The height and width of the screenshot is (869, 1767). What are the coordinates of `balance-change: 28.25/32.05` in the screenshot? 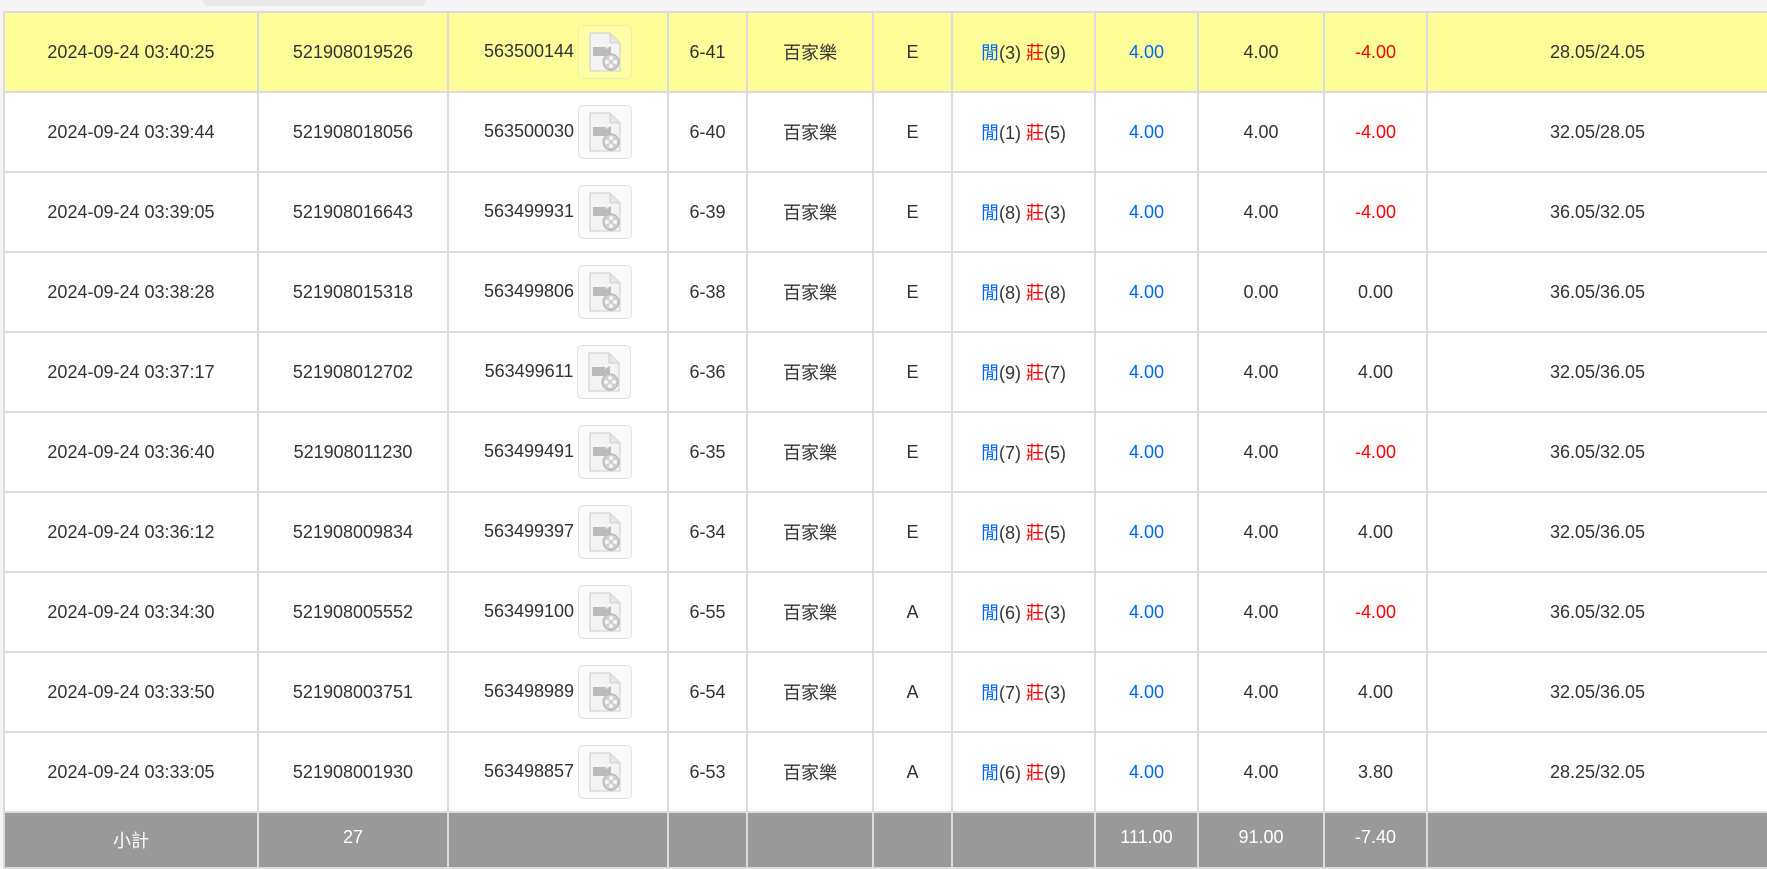 It's located at (1596, 772).